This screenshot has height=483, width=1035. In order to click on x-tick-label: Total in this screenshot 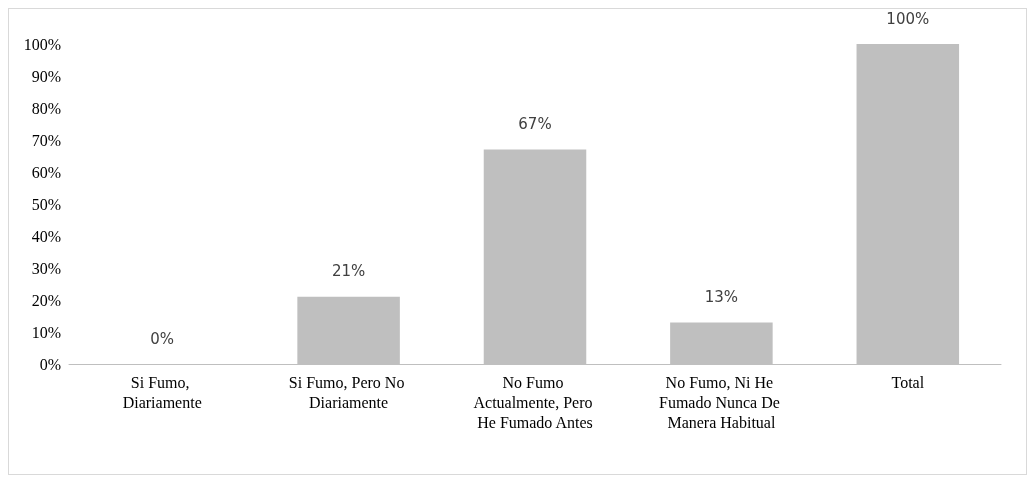, I will do `click(908, 382)`.